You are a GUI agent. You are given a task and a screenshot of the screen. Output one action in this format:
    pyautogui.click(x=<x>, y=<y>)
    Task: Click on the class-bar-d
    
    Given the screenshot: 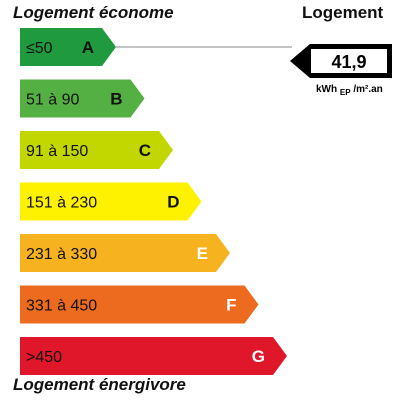 What is the action you would take?
    pyautogui.click(x=111, y=201)
    